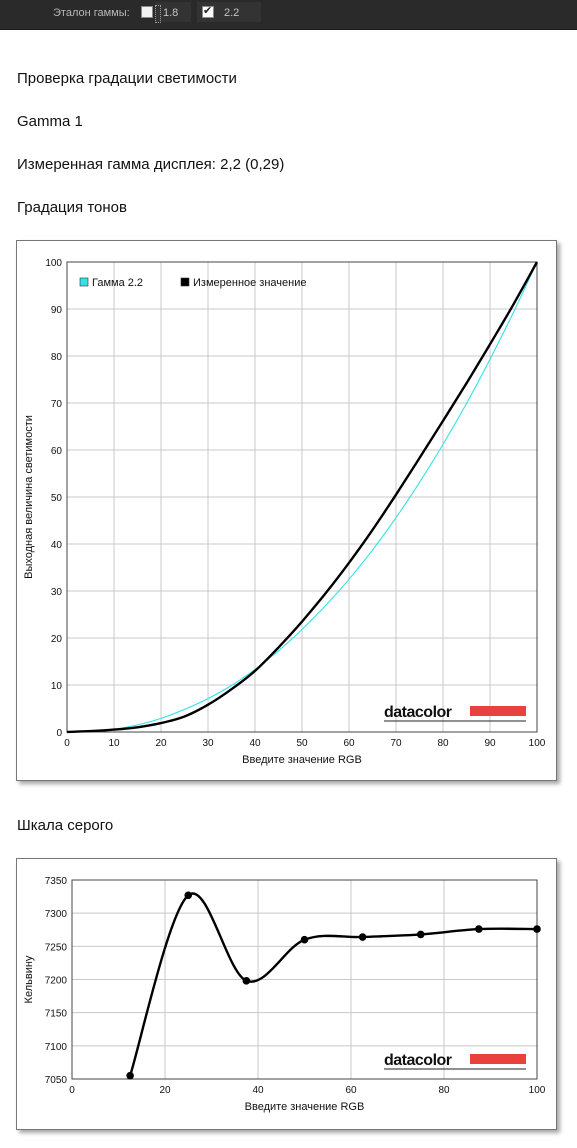  I want to click on gamma-2-2-checkbox: ✔, so click(208, 11).